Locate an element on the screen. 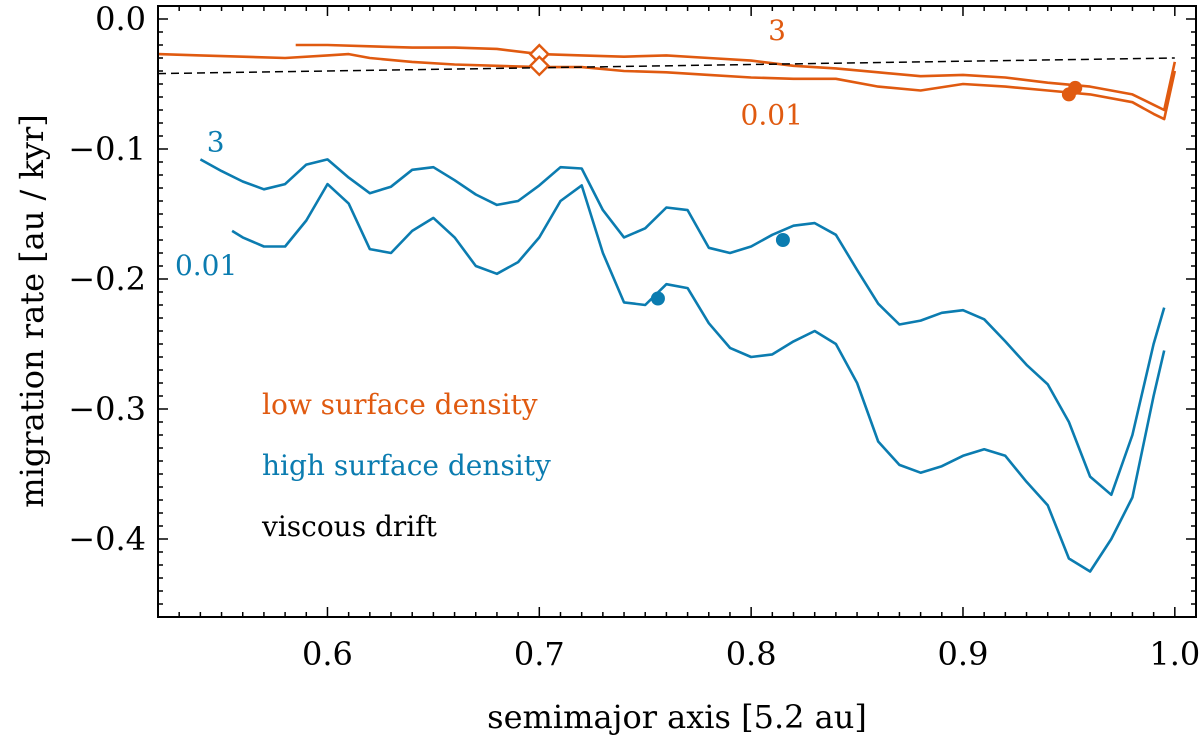 The width and height of the screenshot is (1200, 738). x-tick-label: 0.9 is located at coordinates (963, 654).